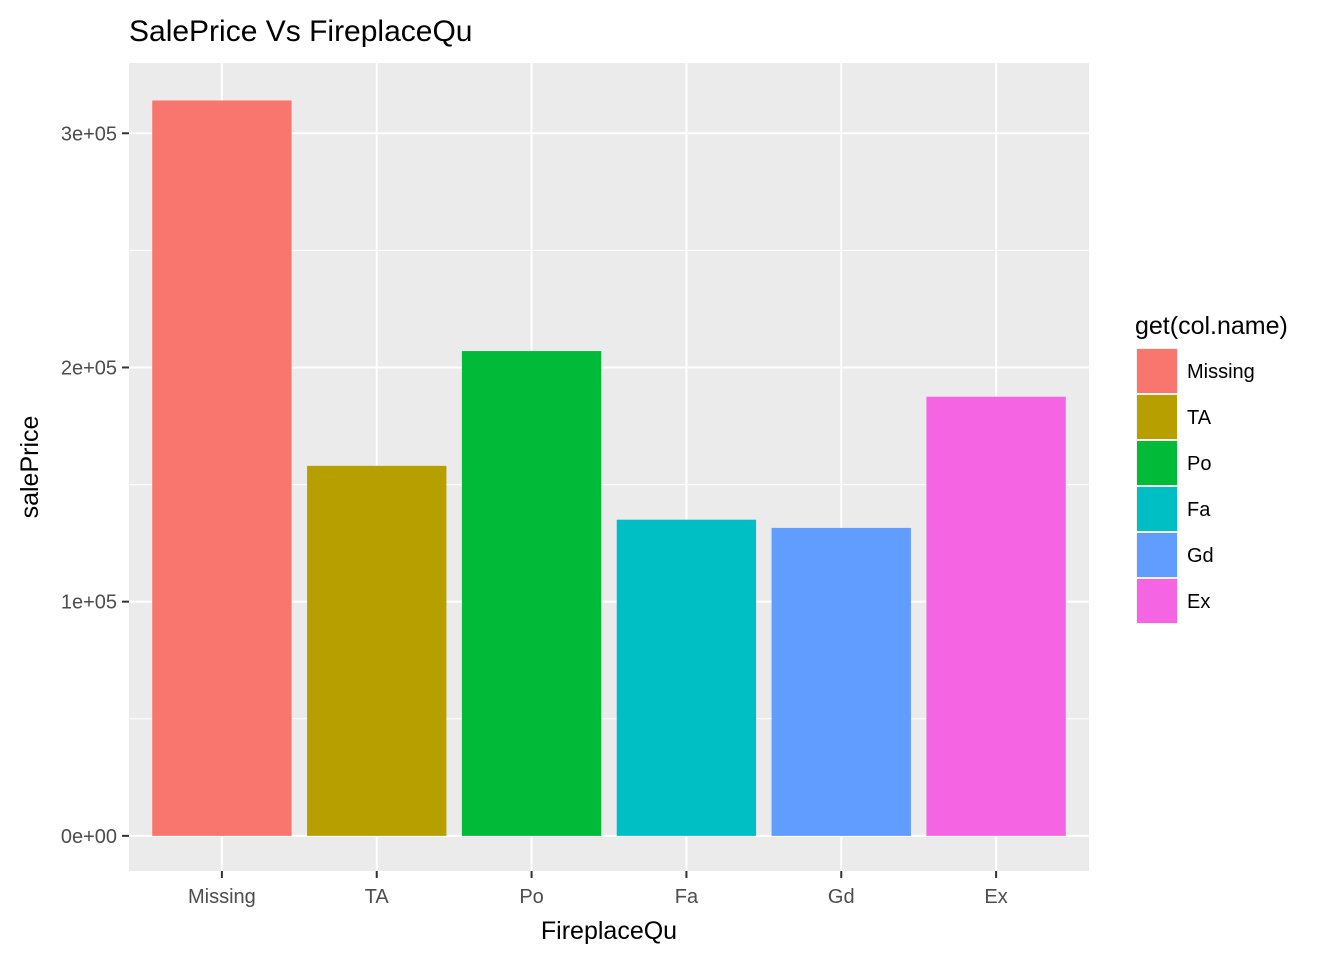 This screenshot has width=1344, height=960. What do you see at coordinates (89, 603) in the screenshot?
I see `y-tick-label: 1e+05` at bounding box center [89, 603].